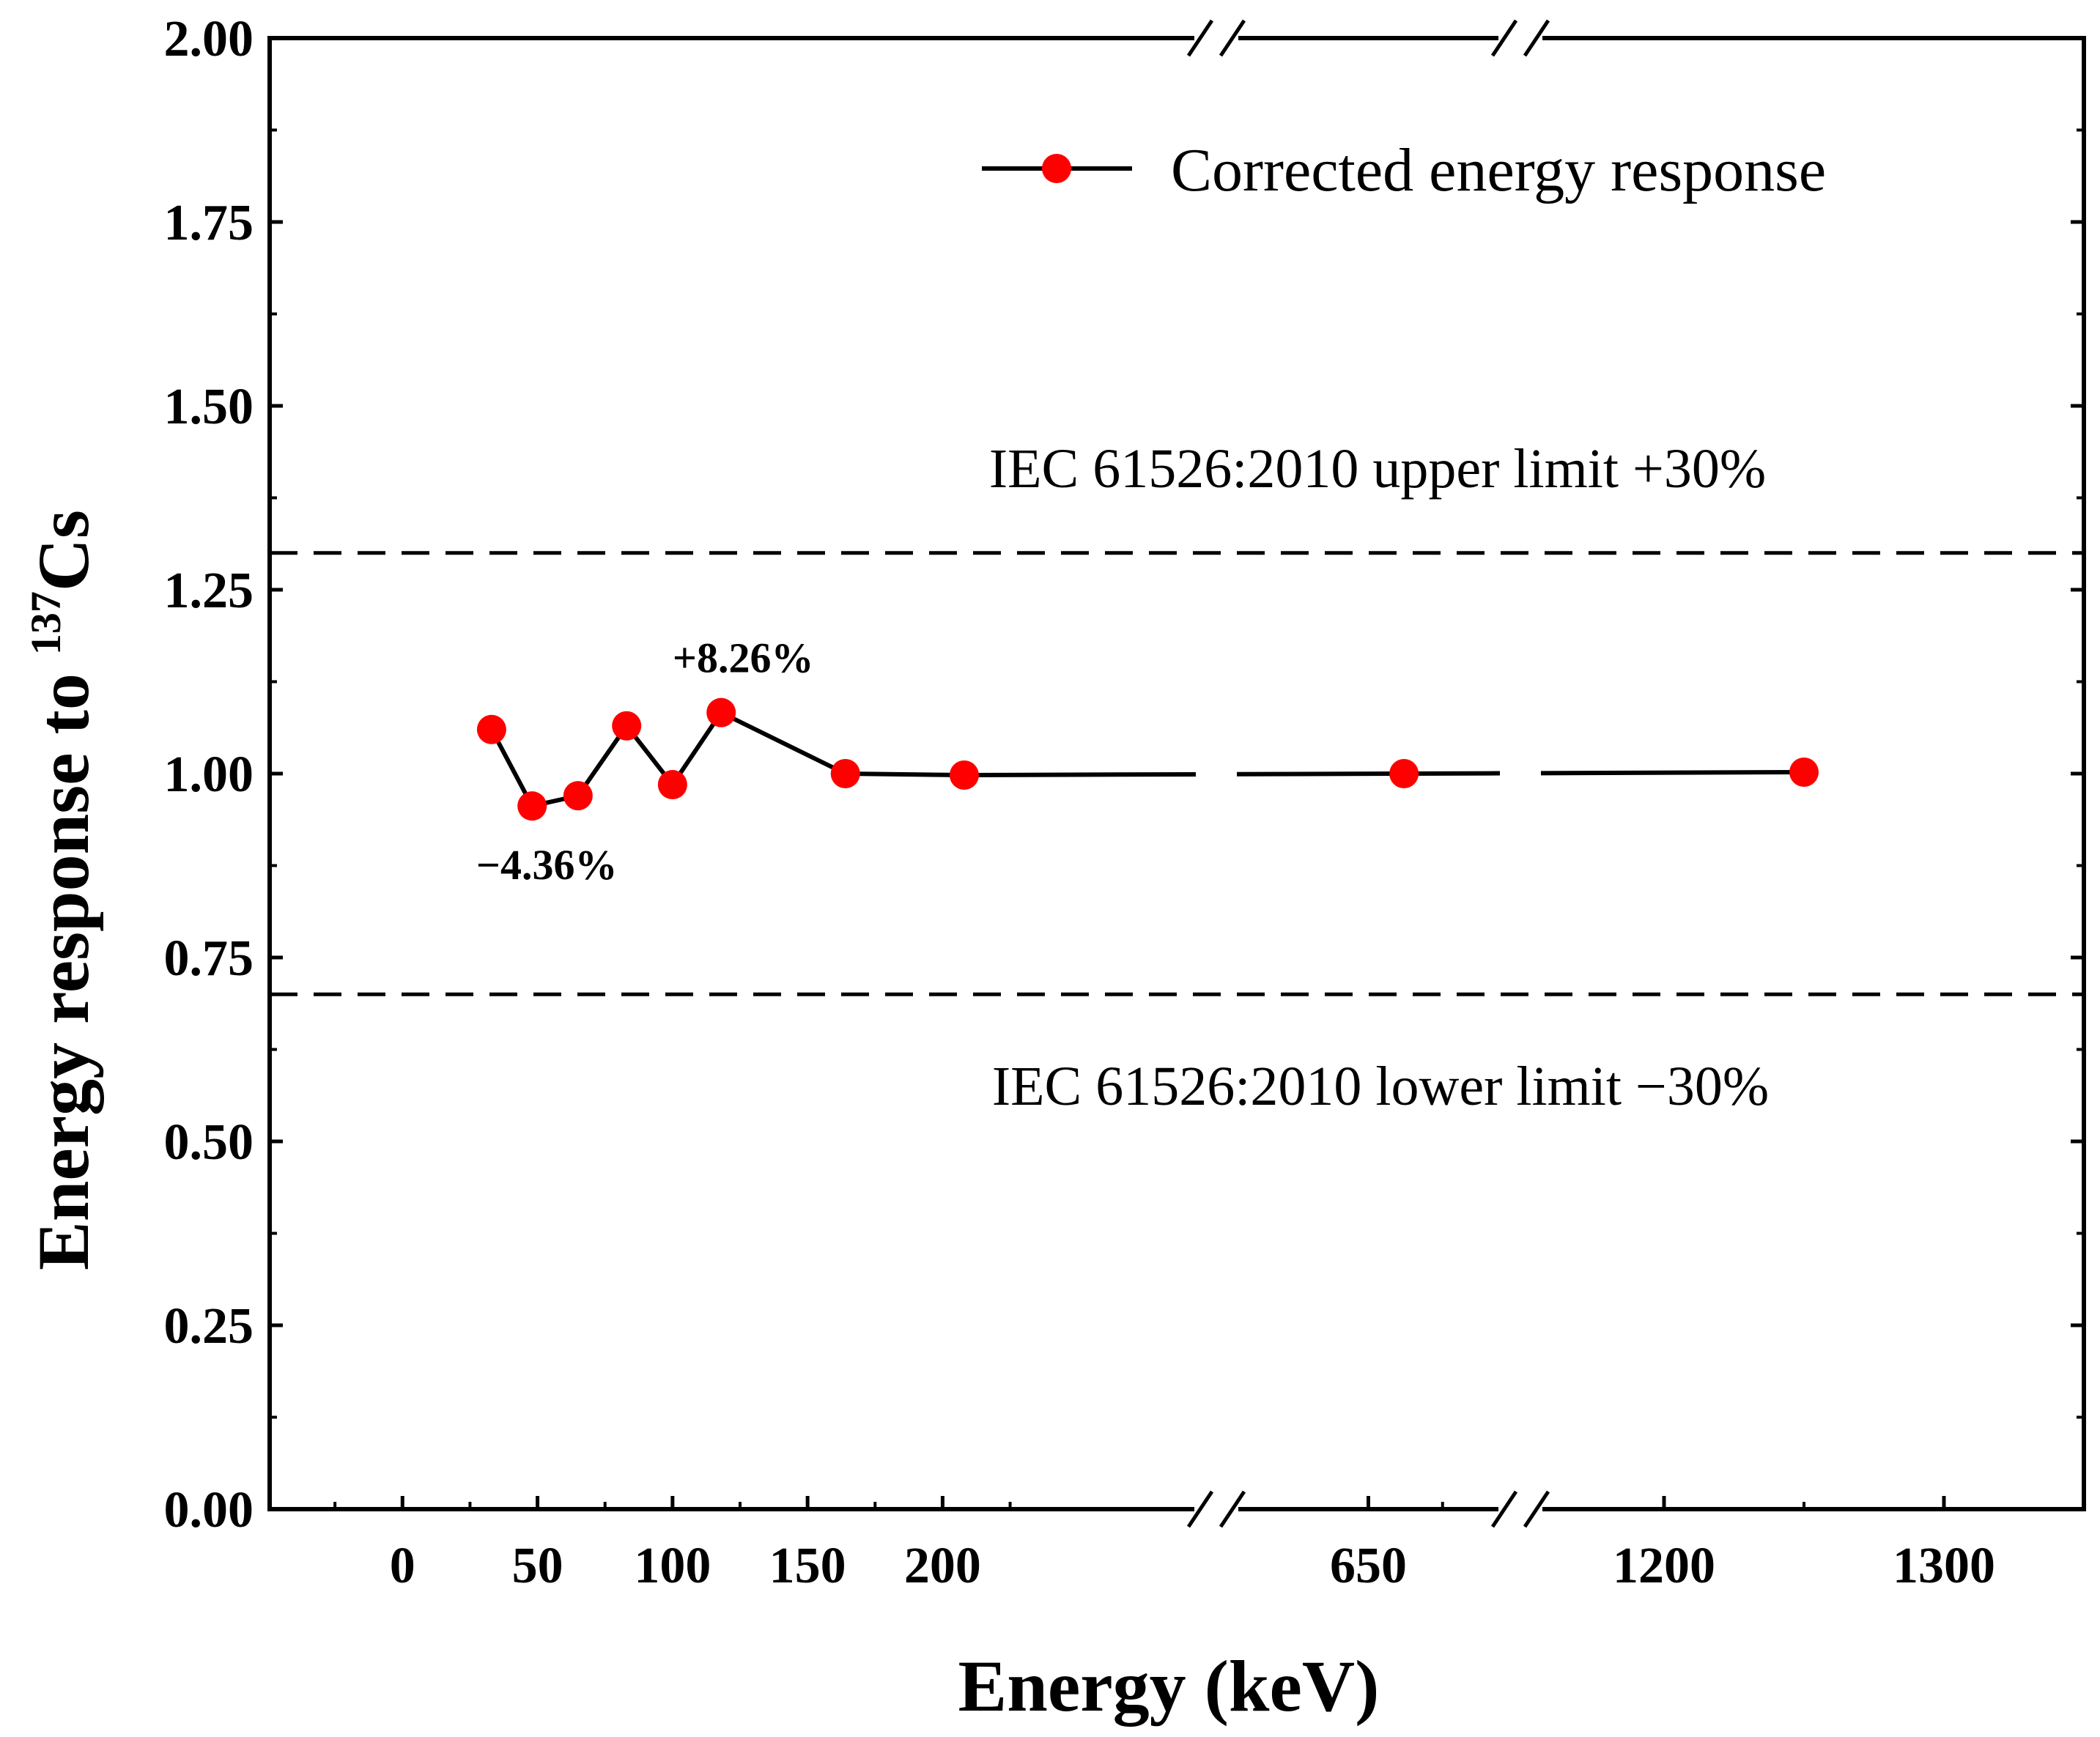 Image resolution: width=2100 pixels, height=1737 pixels. I want to click on y-tick-label: 0.25, so click(209, 1326).